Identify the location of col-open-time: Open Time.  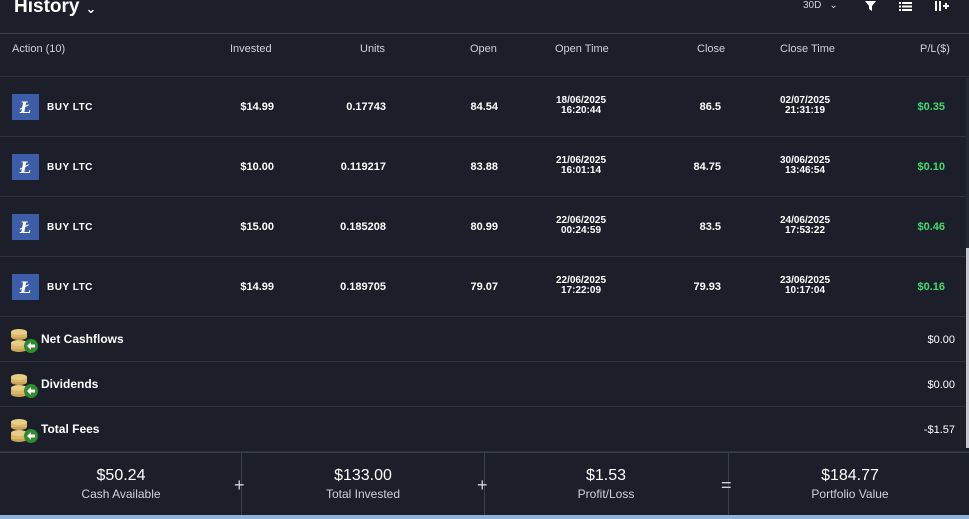
(582, 49).